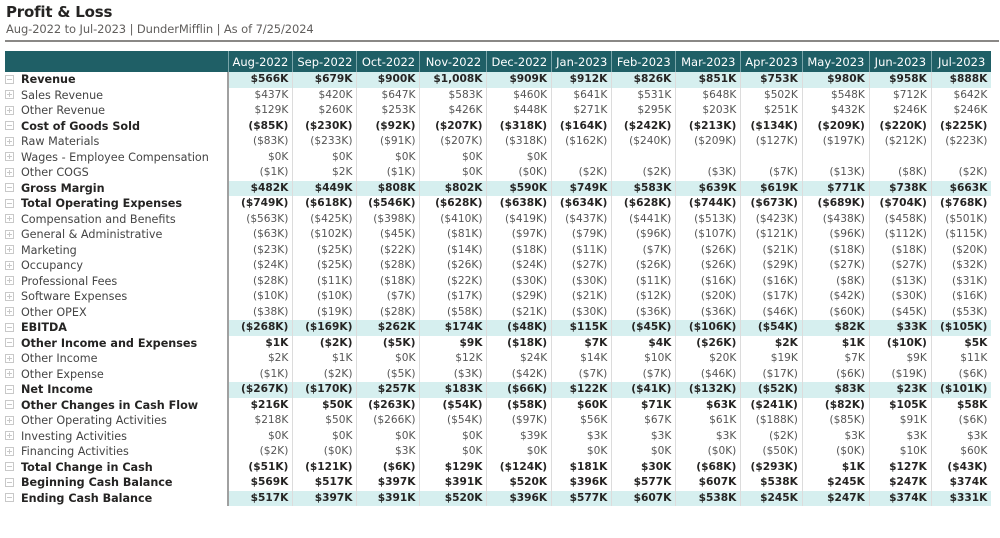  What do you see at coordinates (643, 80) in the screenshot?
I see `value-cell: $826K` at bounding box center [643, 80].